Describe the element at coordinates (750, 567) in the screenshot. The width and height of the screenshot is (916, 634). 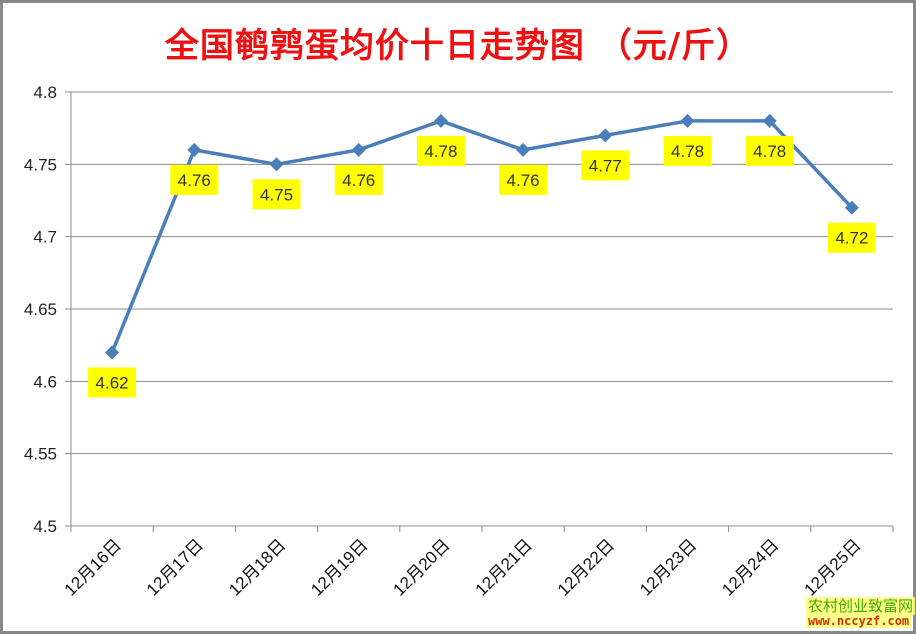
I see `x-tick-label: 12月24日` at that location.